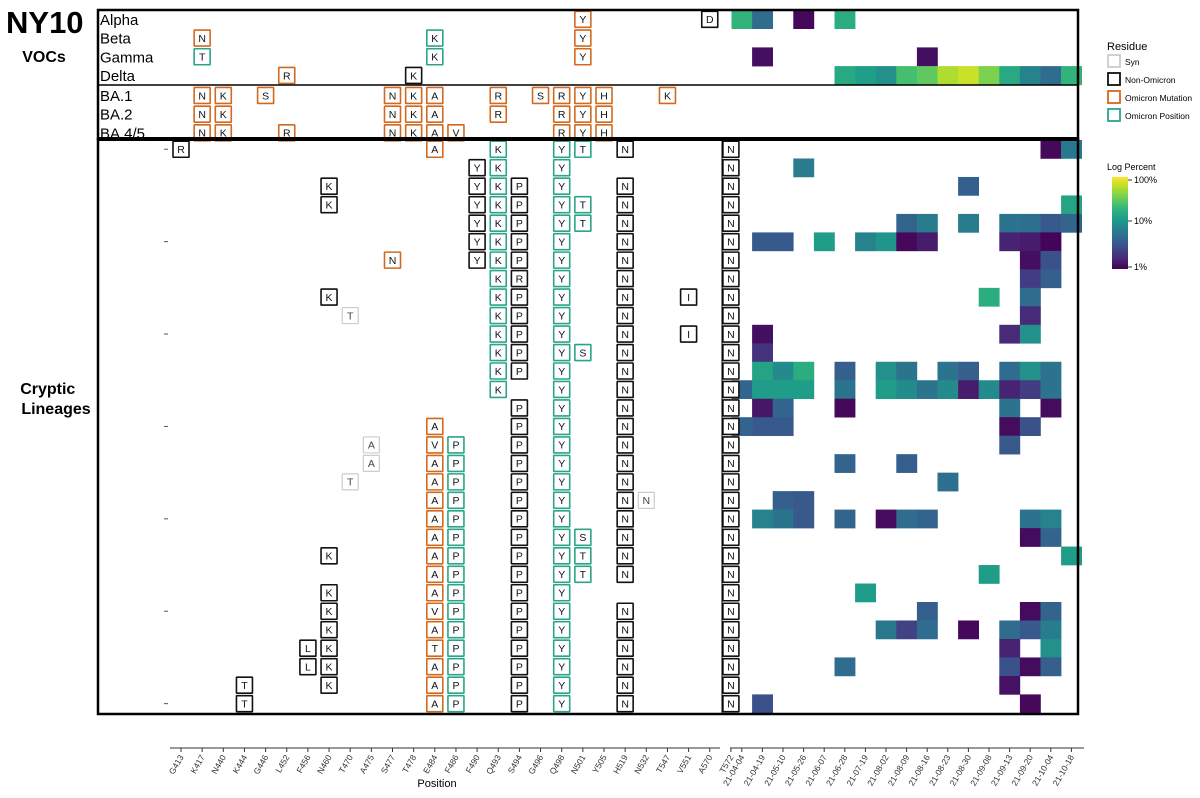 This screenshot has height=798, width=1200. I want to click on position-tick-label-F486: F486, so click(451, 764).